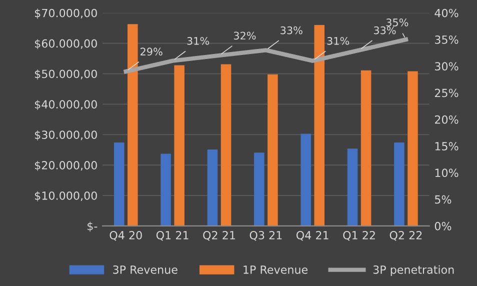 The height and width of the screenshot is (286, 477). Describe the element at coordinates (66, 165) in the screenshot. I see `y-tick-label: $20.000,00` at that location.